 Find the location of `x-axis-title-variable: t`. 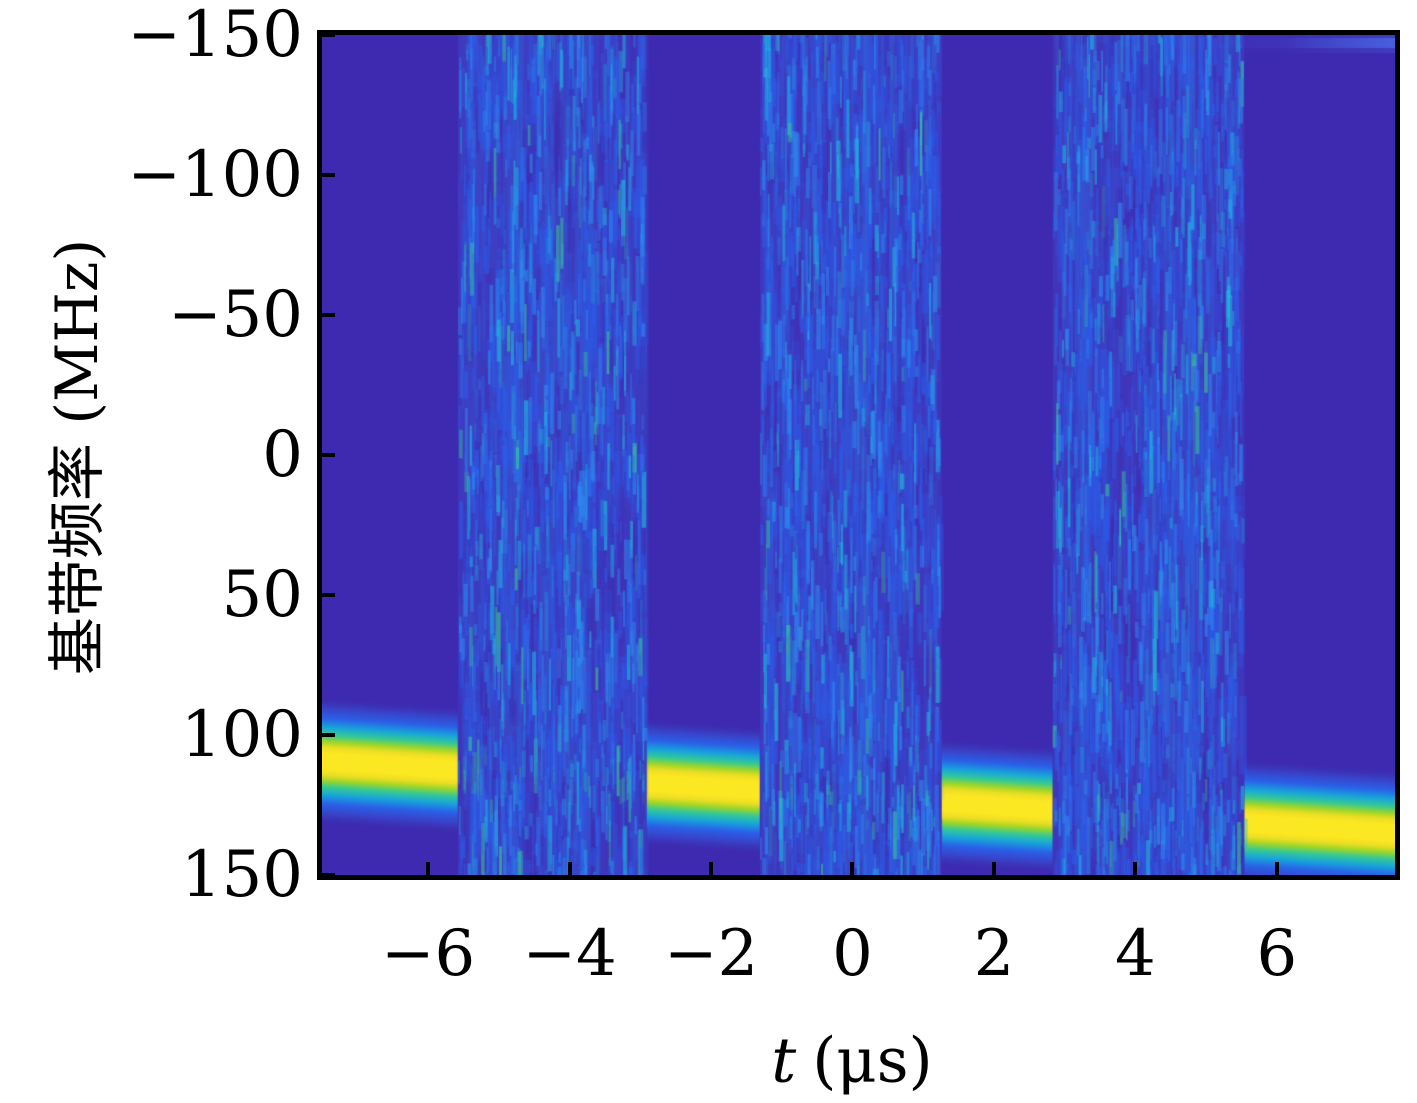

x-axis-title-variable: t is located at coordinates (784, 1060).